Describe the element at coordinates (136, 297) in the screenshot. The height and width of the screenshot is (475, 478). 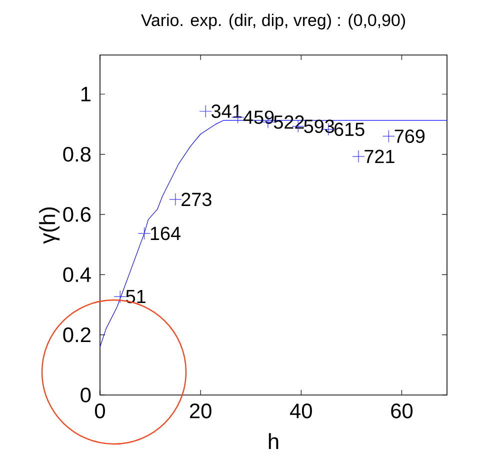
I see `annotation: 51` at that location.